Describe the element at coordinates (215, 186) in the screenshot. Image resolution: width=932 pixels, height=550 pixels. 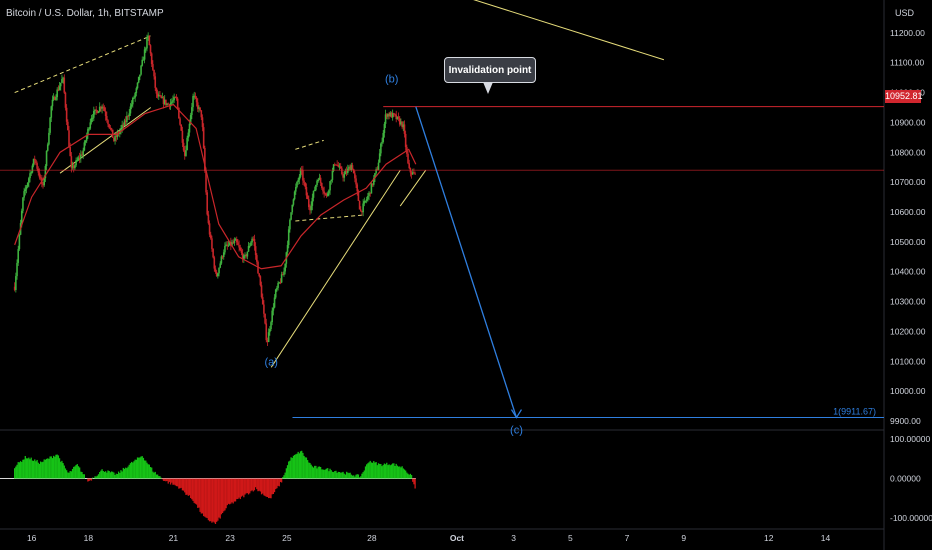
I see `moving-average` at that location.